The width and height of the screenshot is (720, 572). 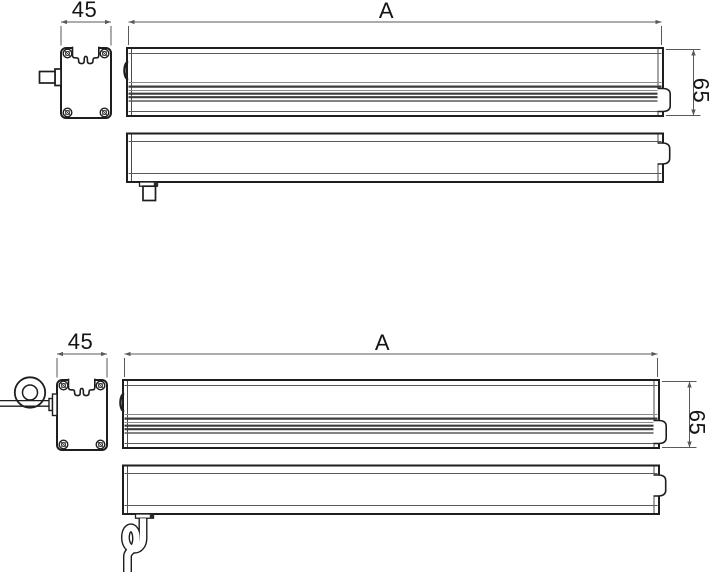 What do you see at coordinates (697, 422) in the screenshot?
I see `dim-height-label-bottom: 65` at bounding box center [697, 422].